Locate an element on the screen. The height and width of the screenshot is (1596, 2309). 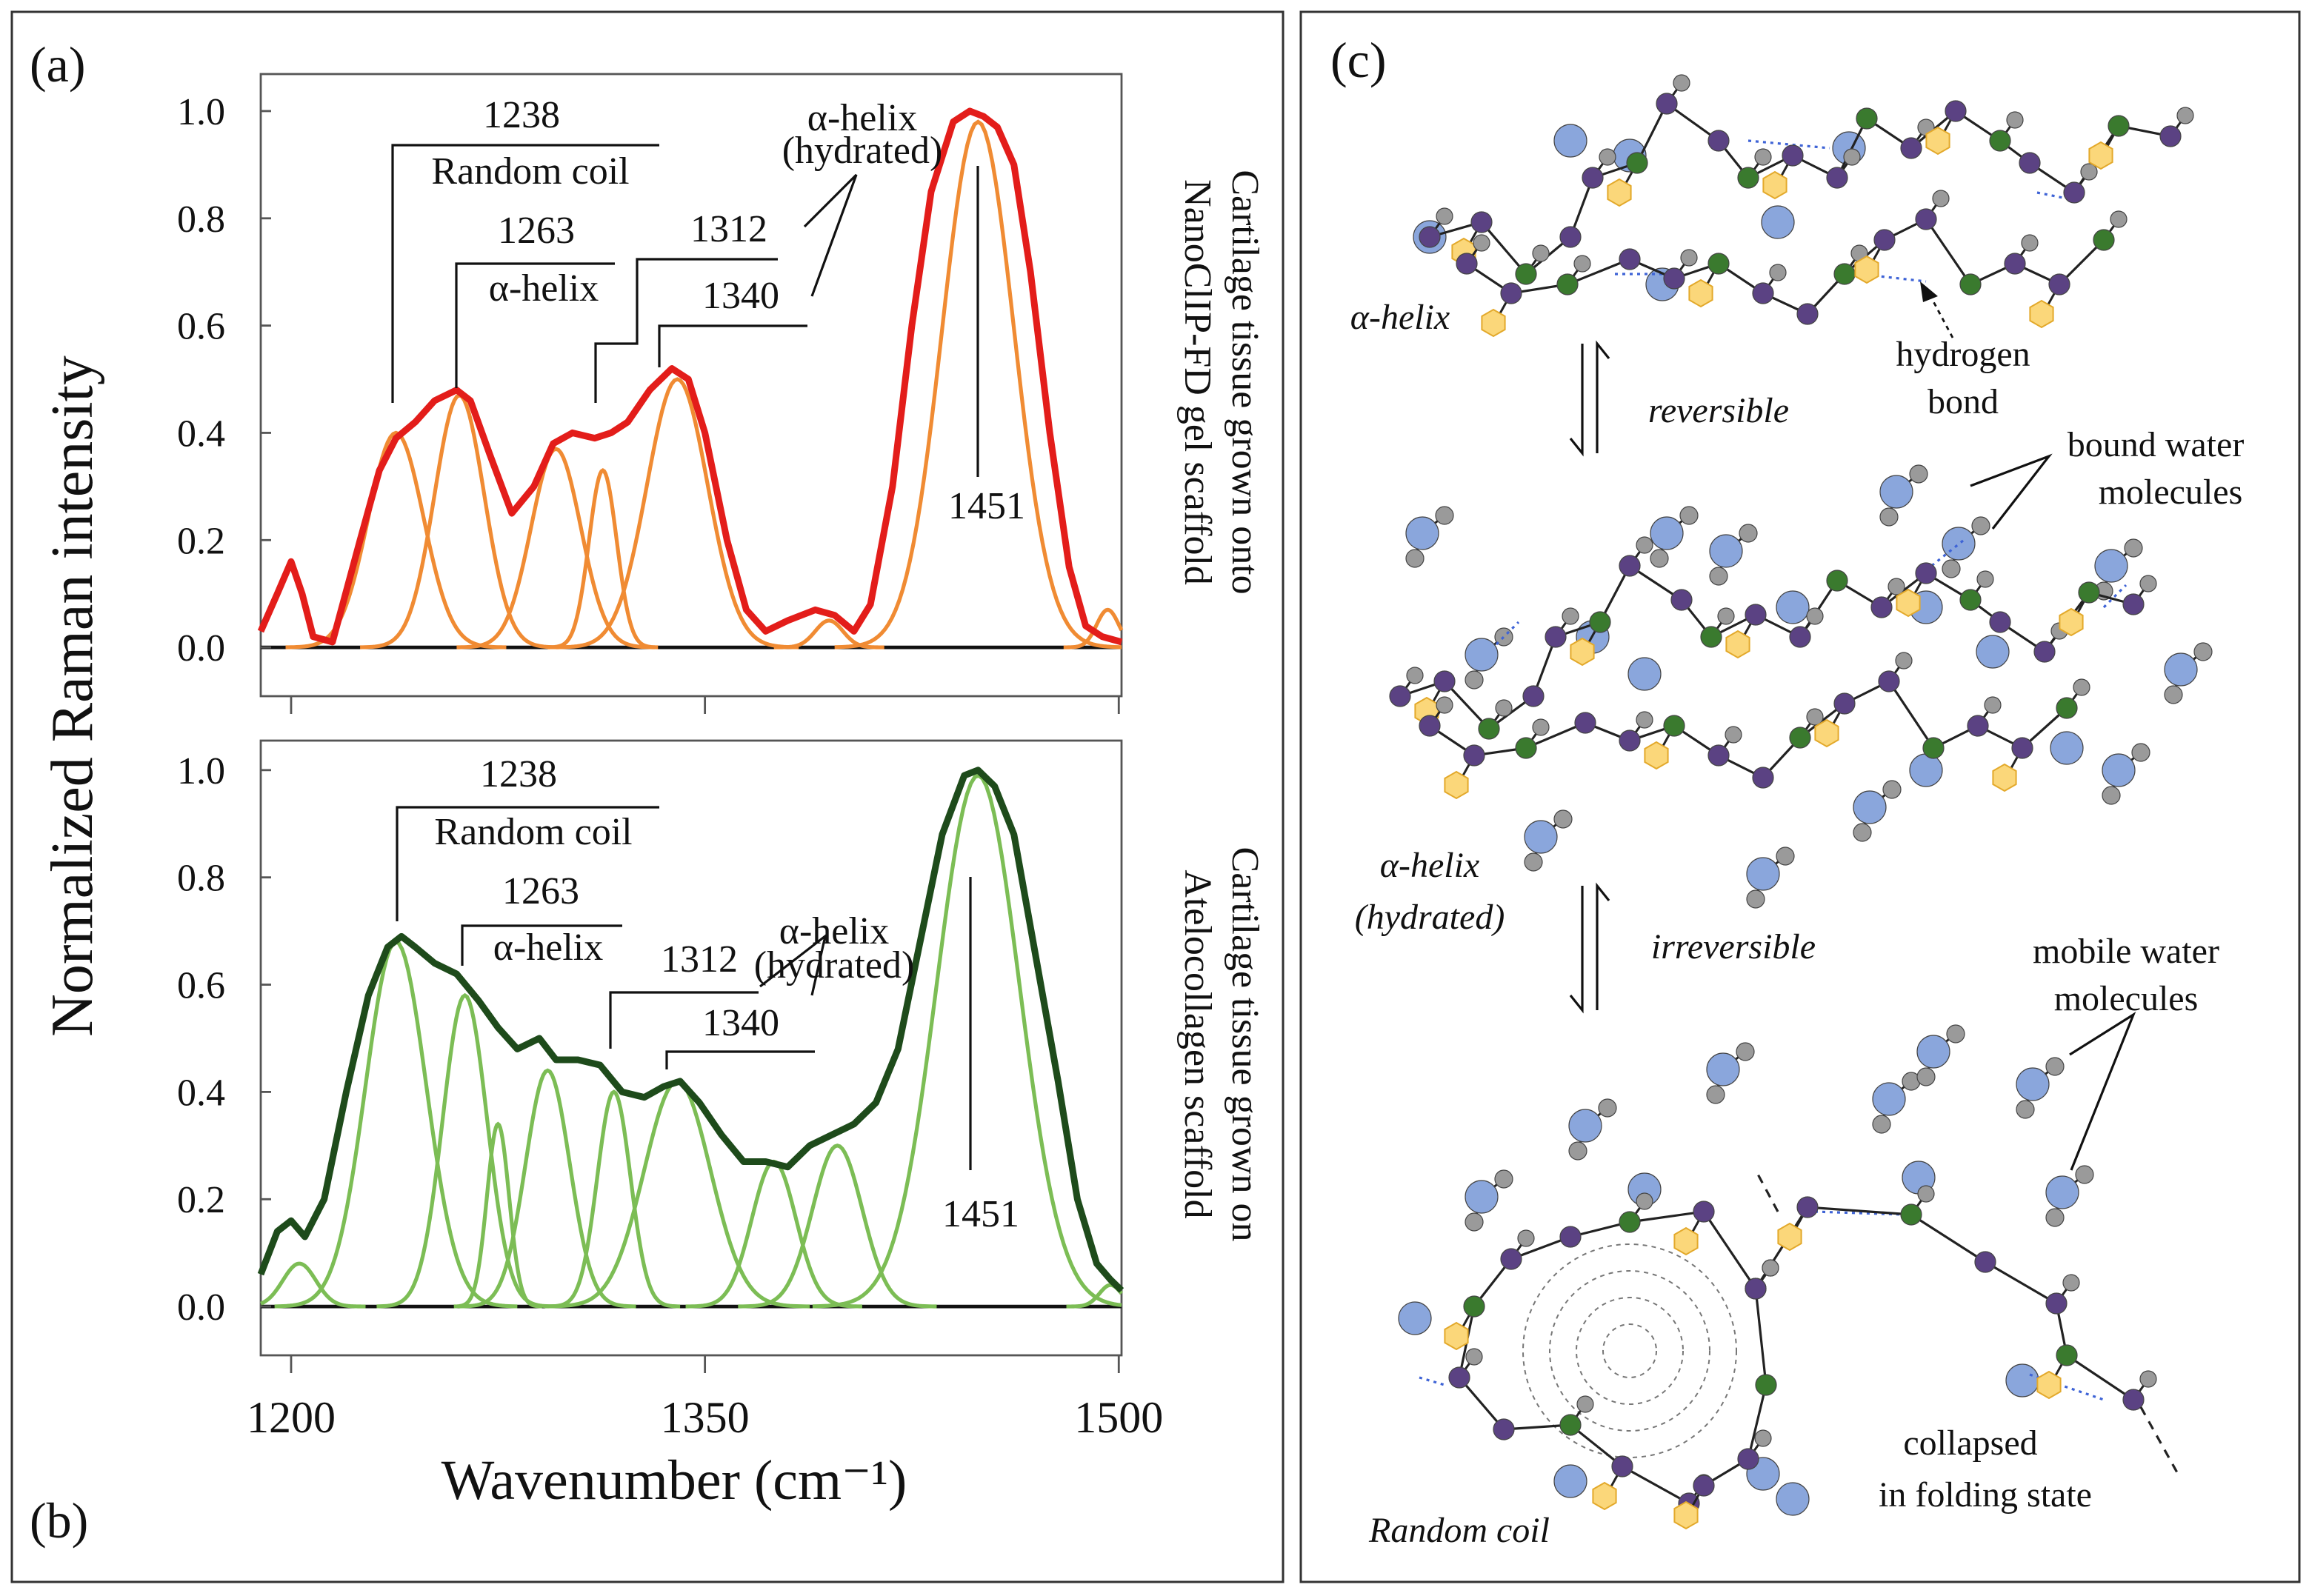
y-tick-label: 0.2 is located at coordinates (201, 541).